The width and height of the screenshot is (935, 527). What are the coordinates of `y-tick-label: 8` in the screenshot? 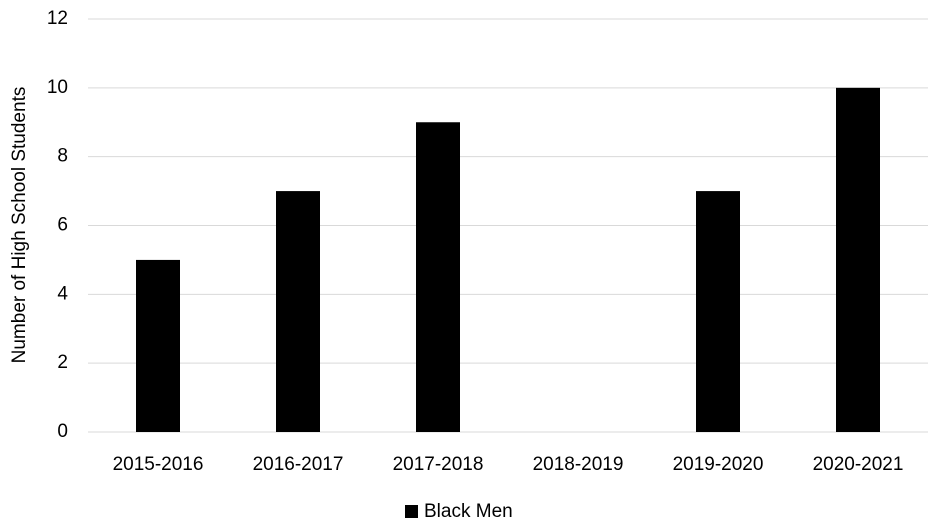 It's located at (62, 156).